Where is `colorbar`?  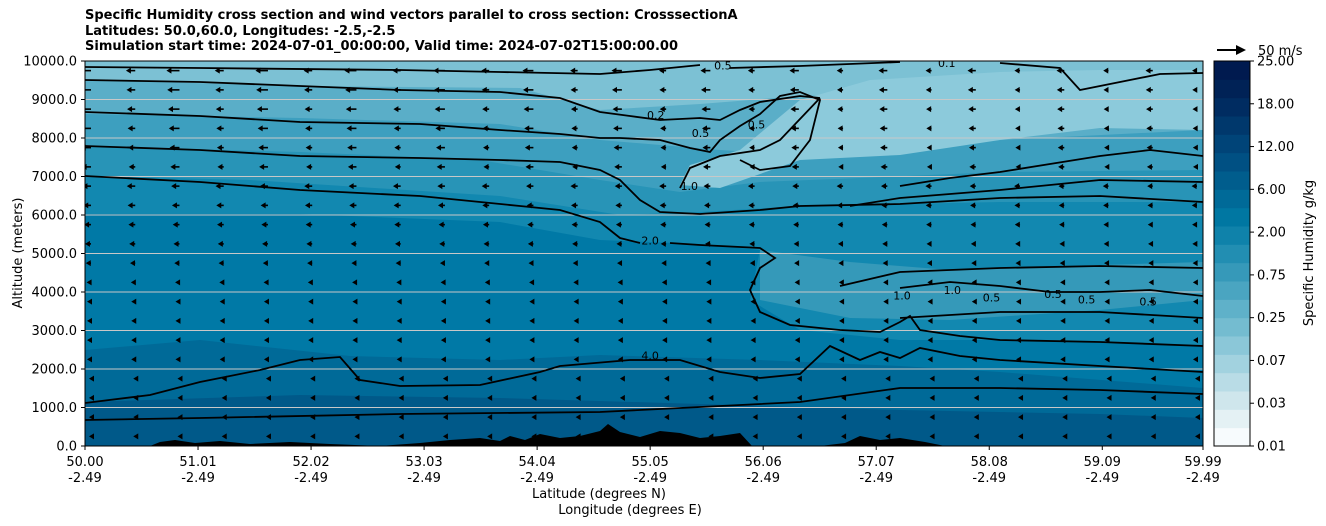 colorbar is located at coordinates (1232, 254).